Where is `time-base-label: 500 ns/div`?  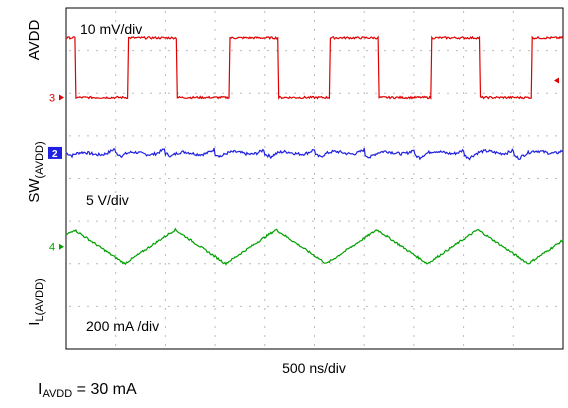 time-base-label: 500 ns/div is located at coordinates (314, 368).